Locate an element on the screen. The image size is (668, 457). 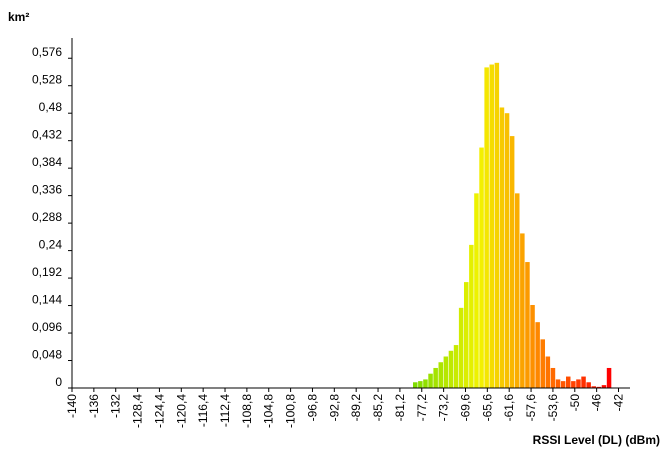
y-tick-label: 0,48 is located at coordinates (51, 107).